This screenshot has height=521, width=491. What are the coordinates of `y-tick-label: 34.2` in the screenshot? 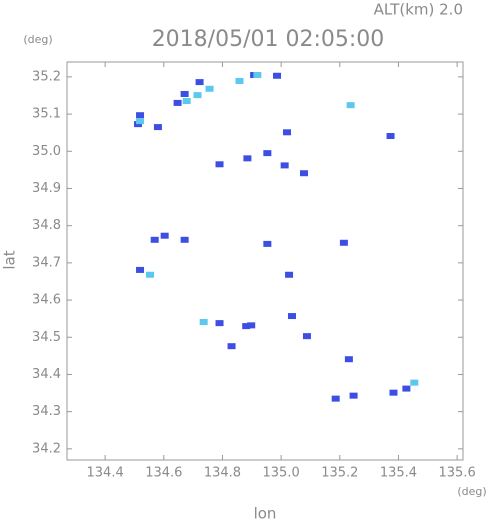 It's located at (46, 448).